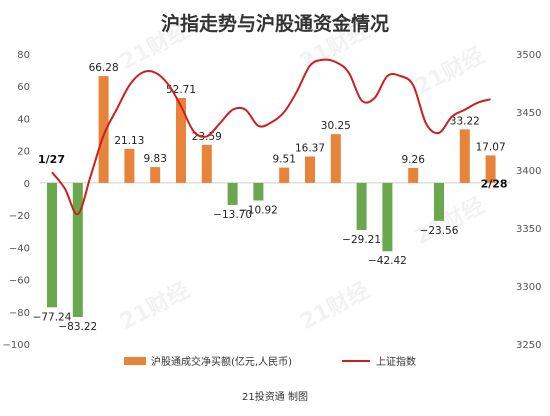 This screenshot has width=550, height=416. I want to click on y-right-tick-label: 3500, so click(528, 55).